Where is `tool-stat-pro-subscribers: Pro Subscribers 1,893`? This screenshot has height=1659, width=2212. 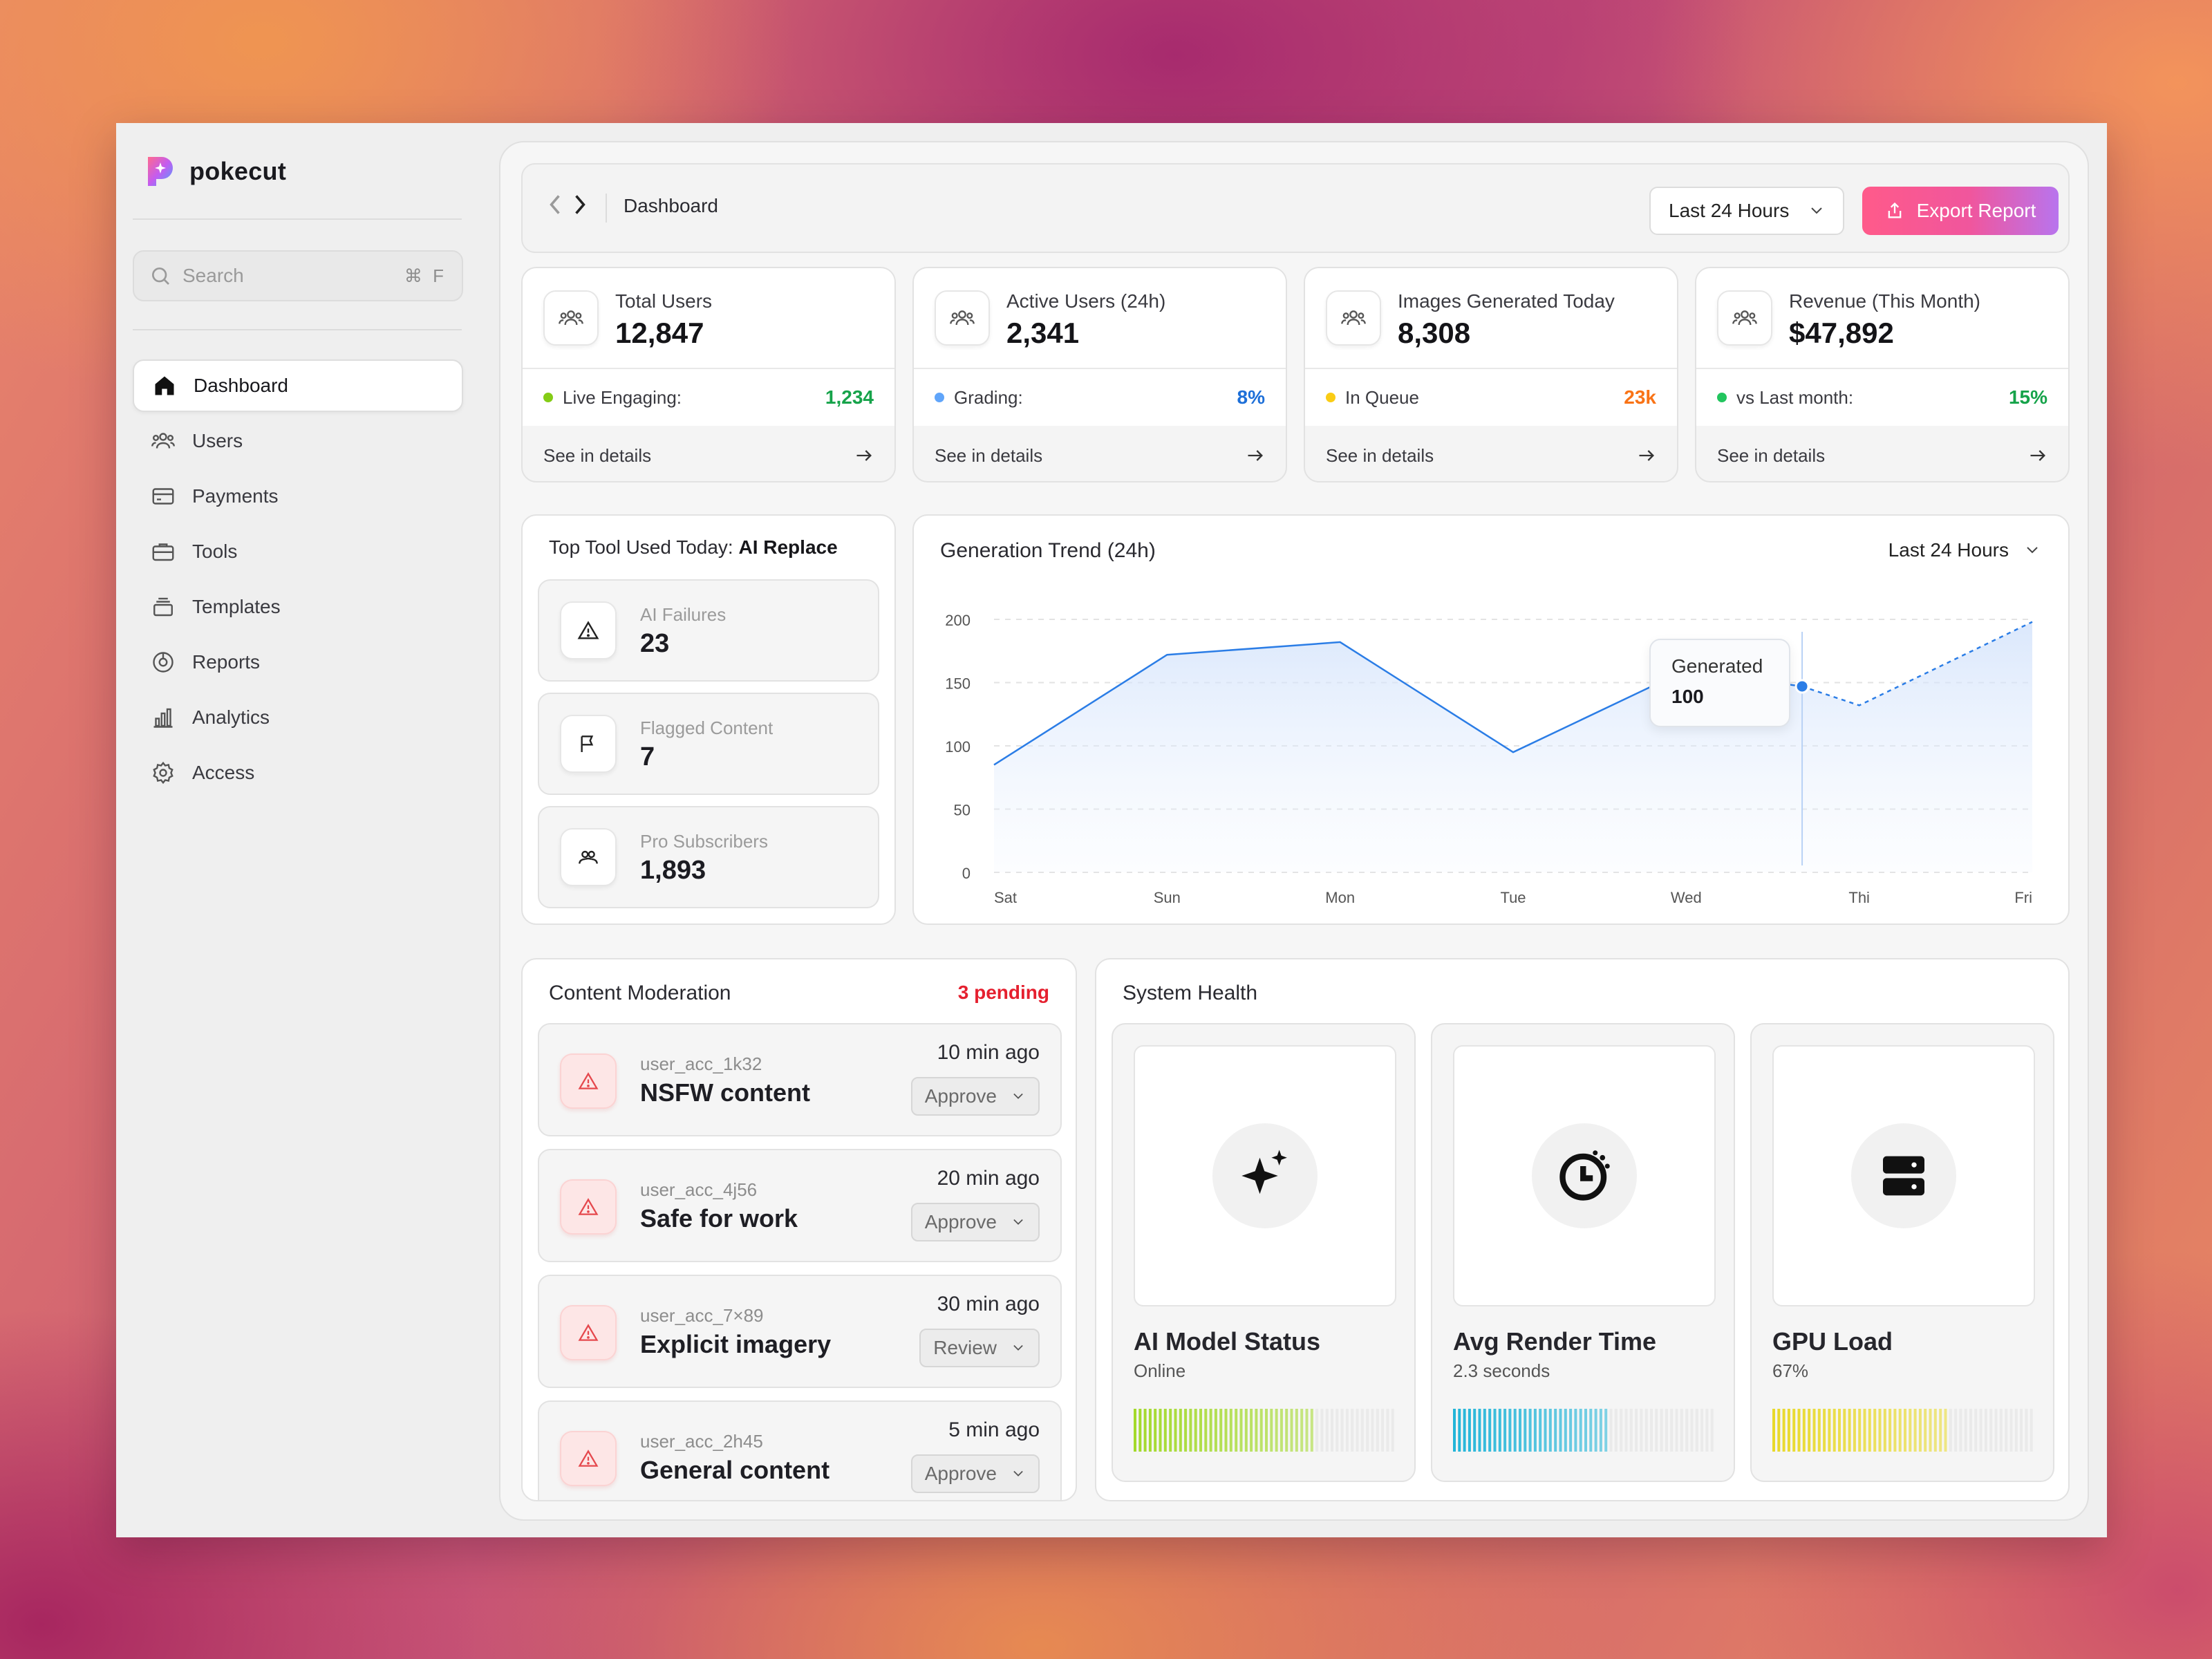 tool-stat-pro-subscribers: Pro Subscribers 1,893 is located at coordinates (709, 857).